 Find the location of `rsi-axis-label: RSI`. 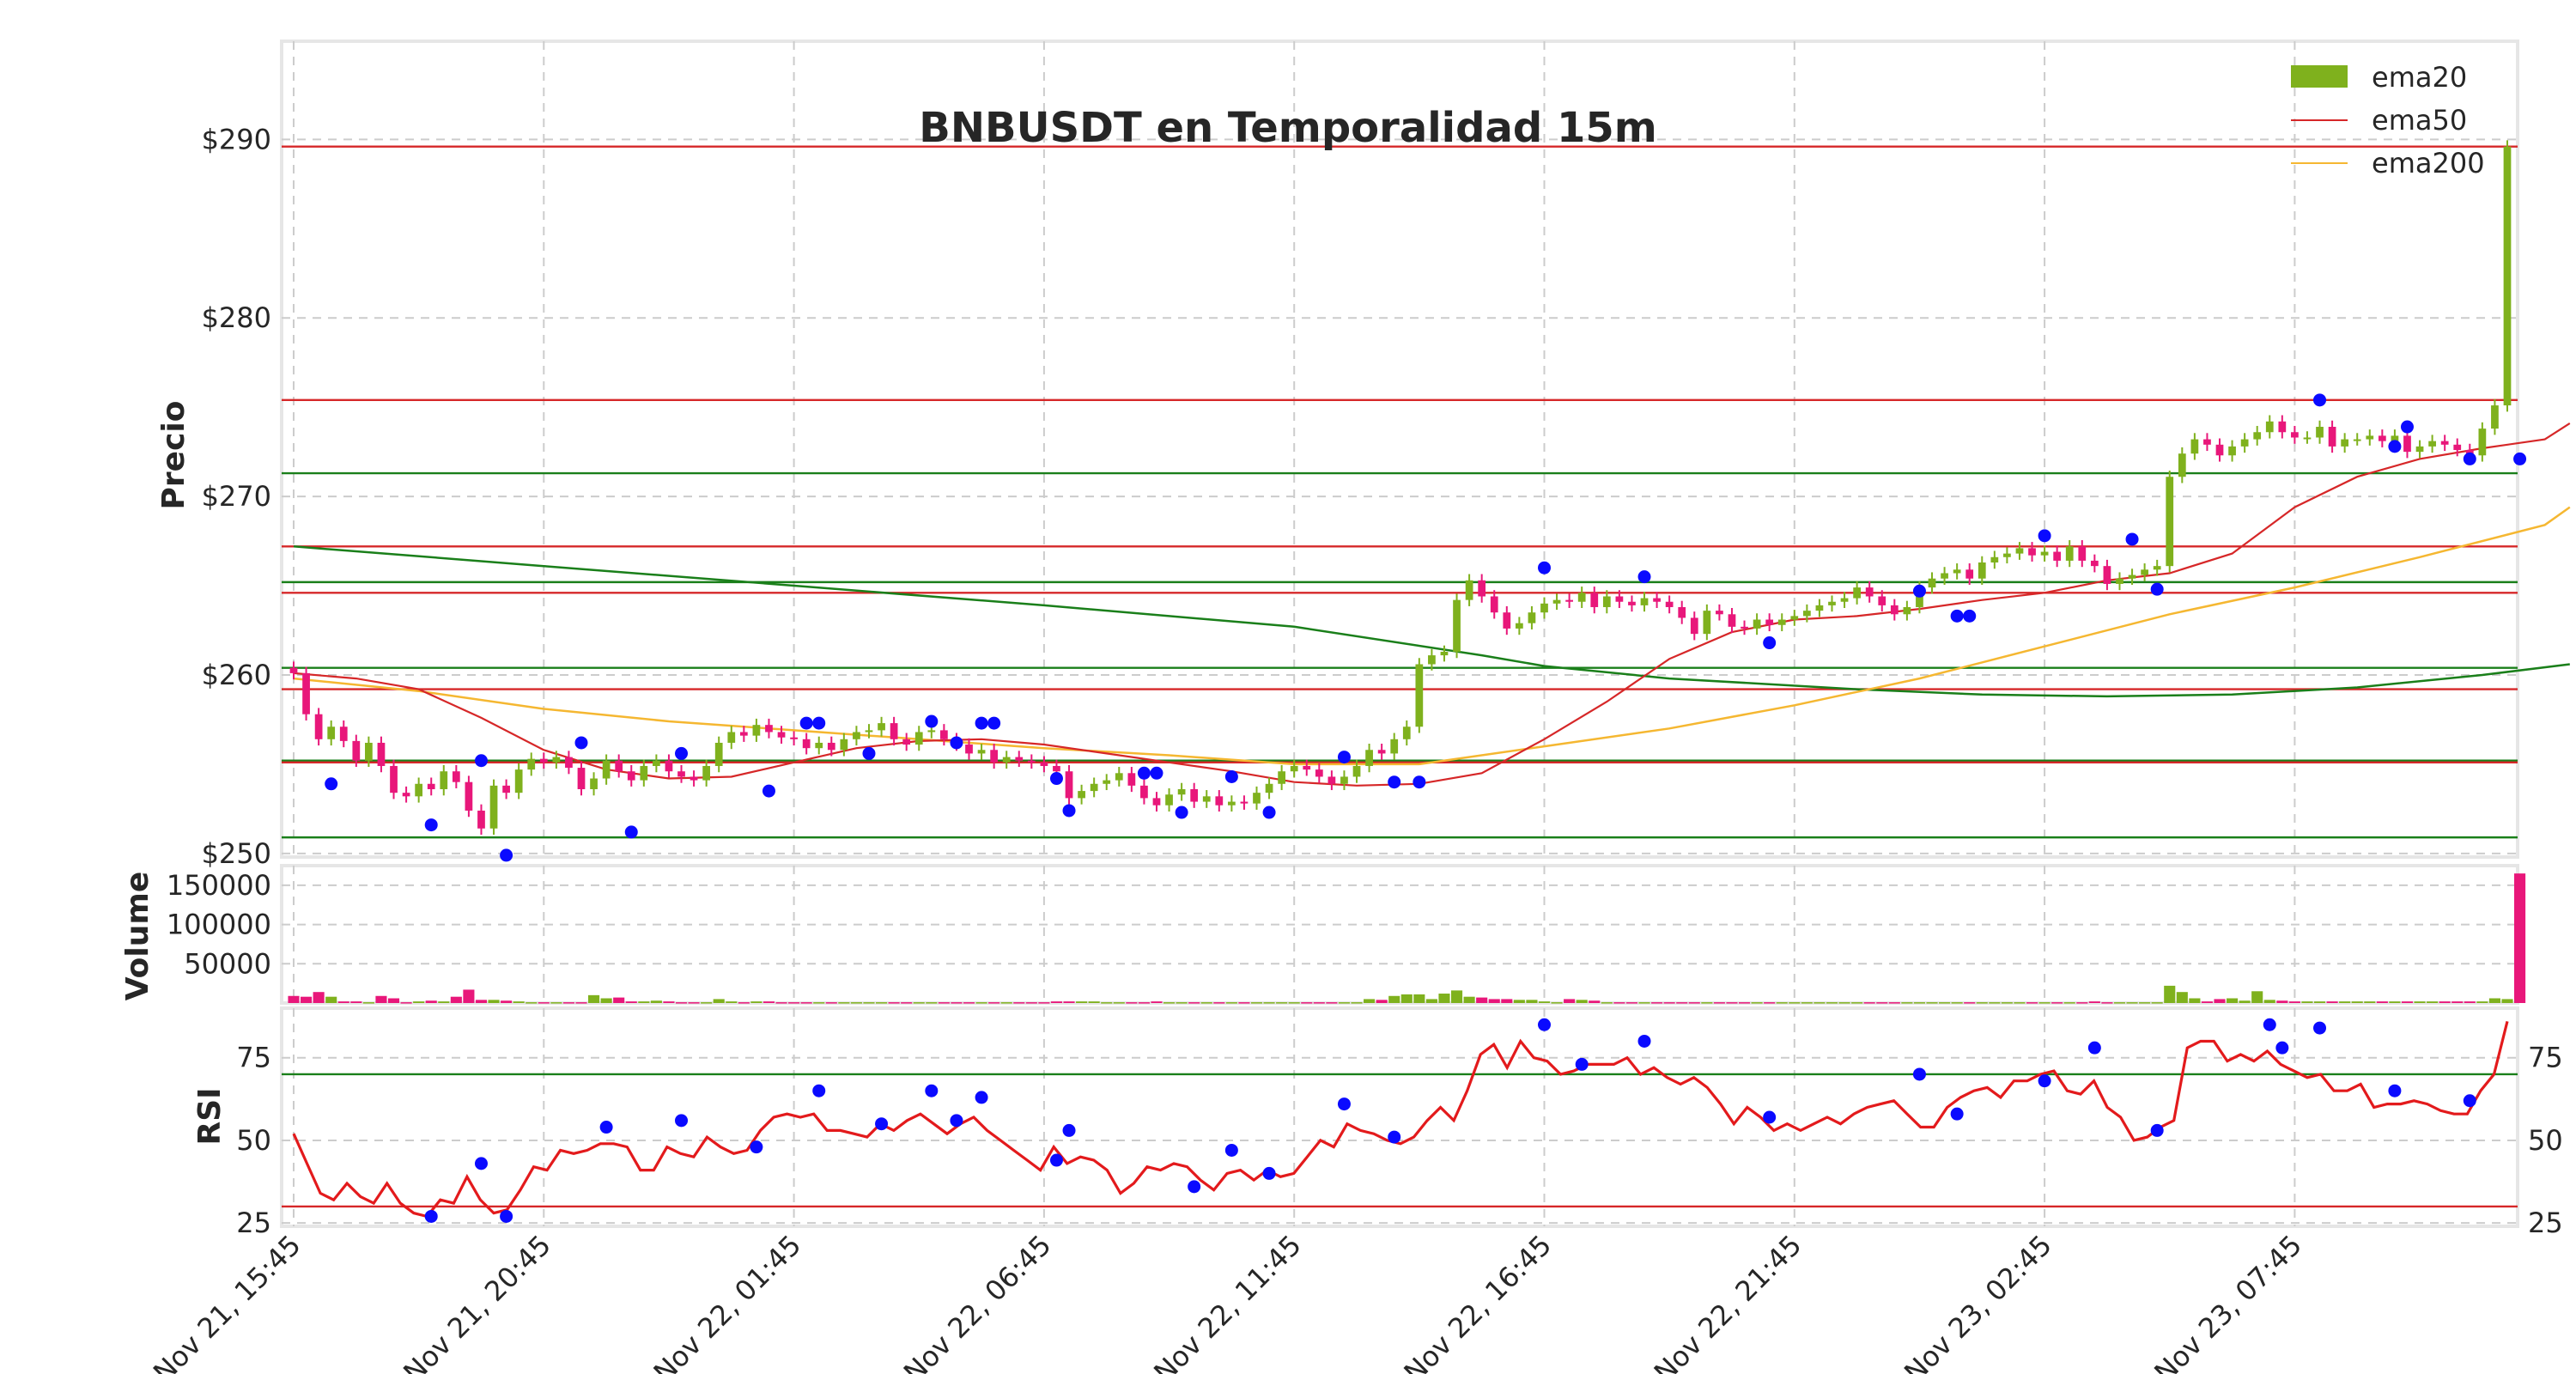

rsi-axis-label: RSI is located at coordinates (210, 1116).